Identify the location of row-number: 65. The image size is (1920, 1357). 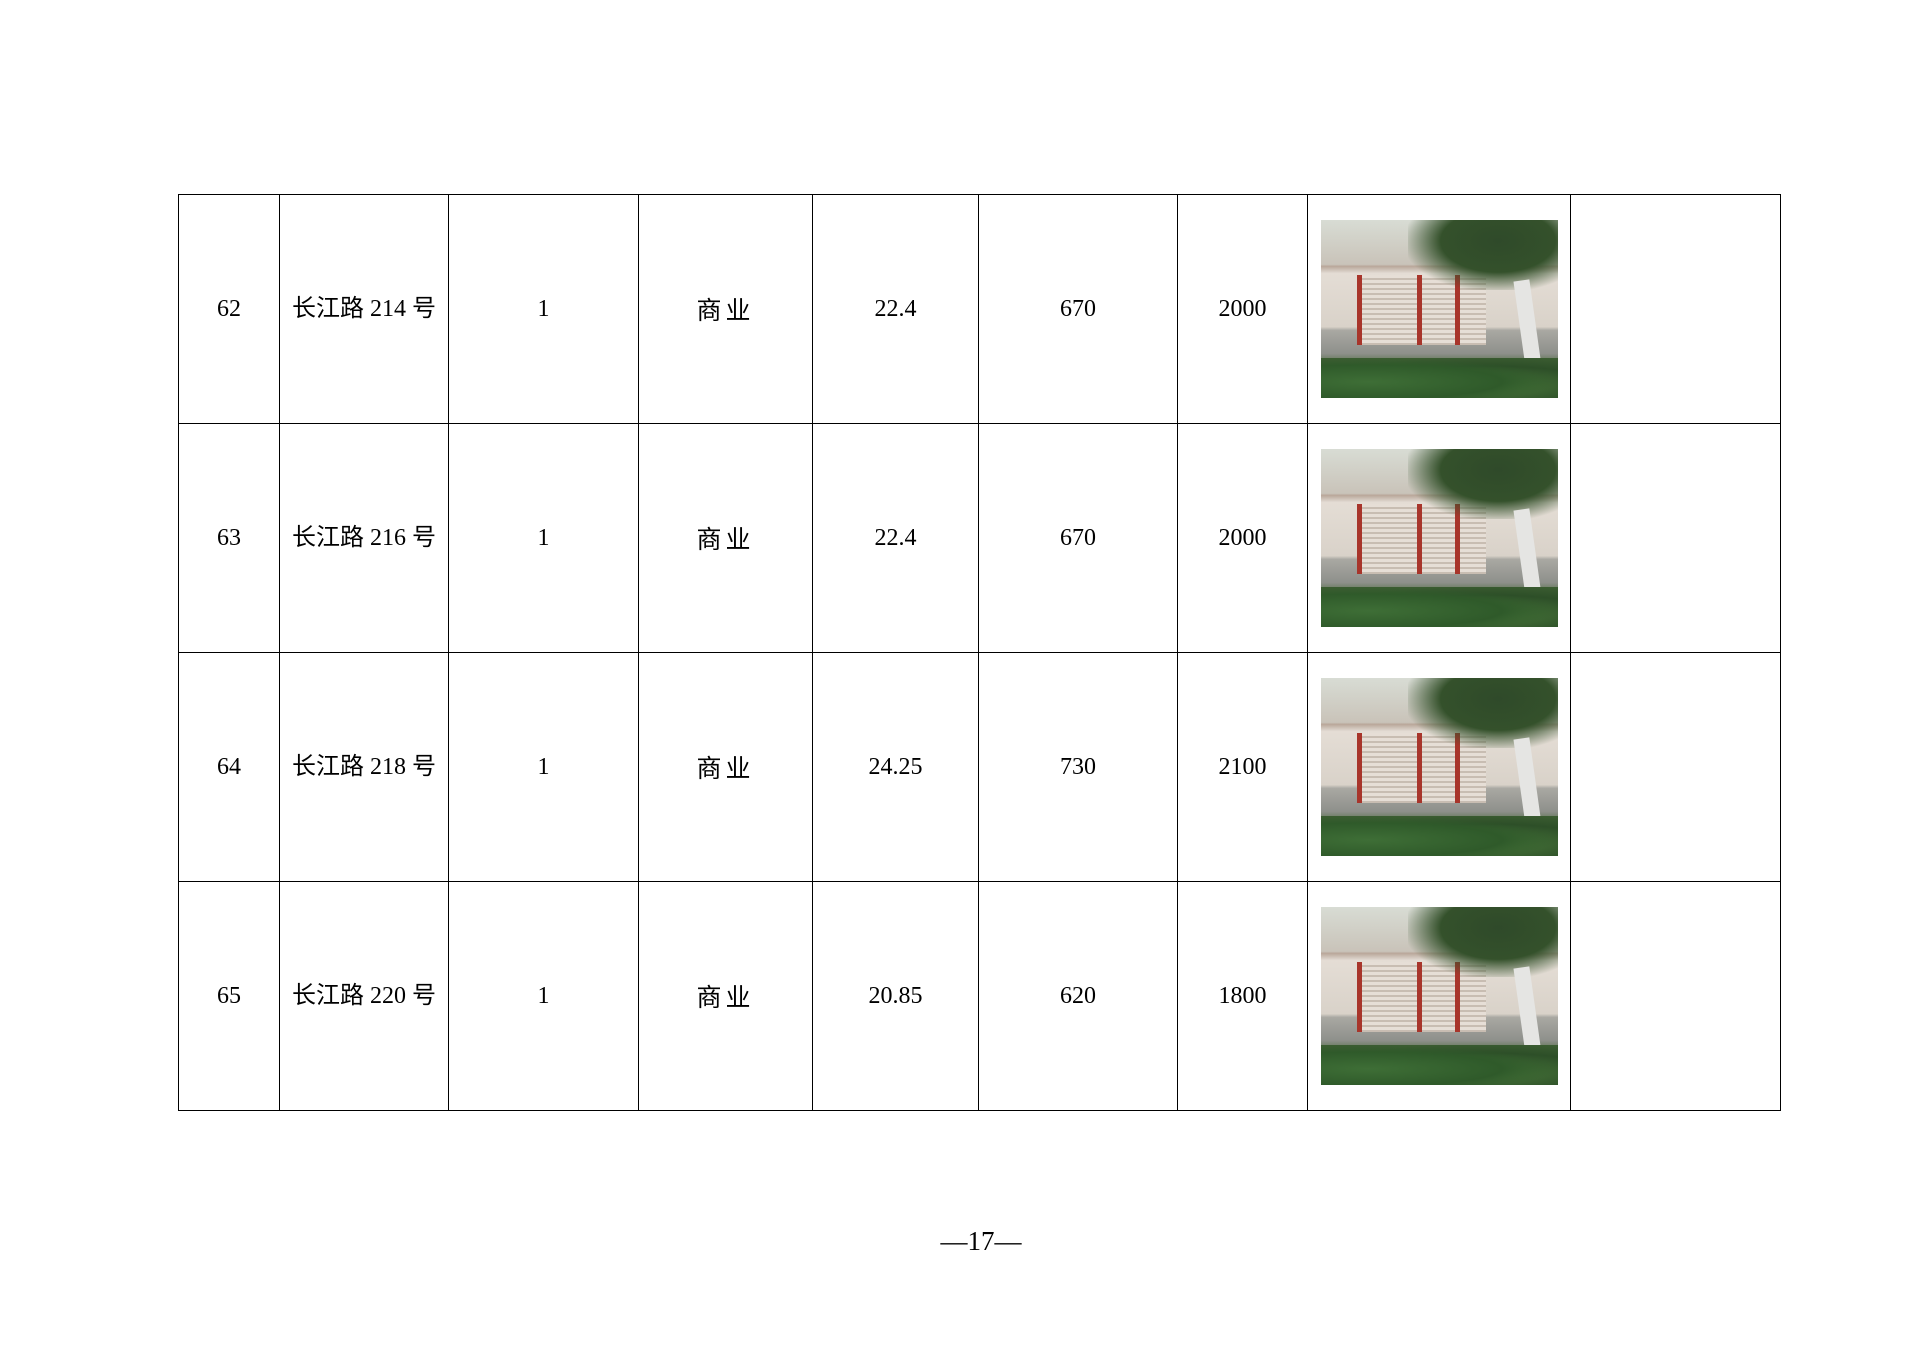
(229, 996).